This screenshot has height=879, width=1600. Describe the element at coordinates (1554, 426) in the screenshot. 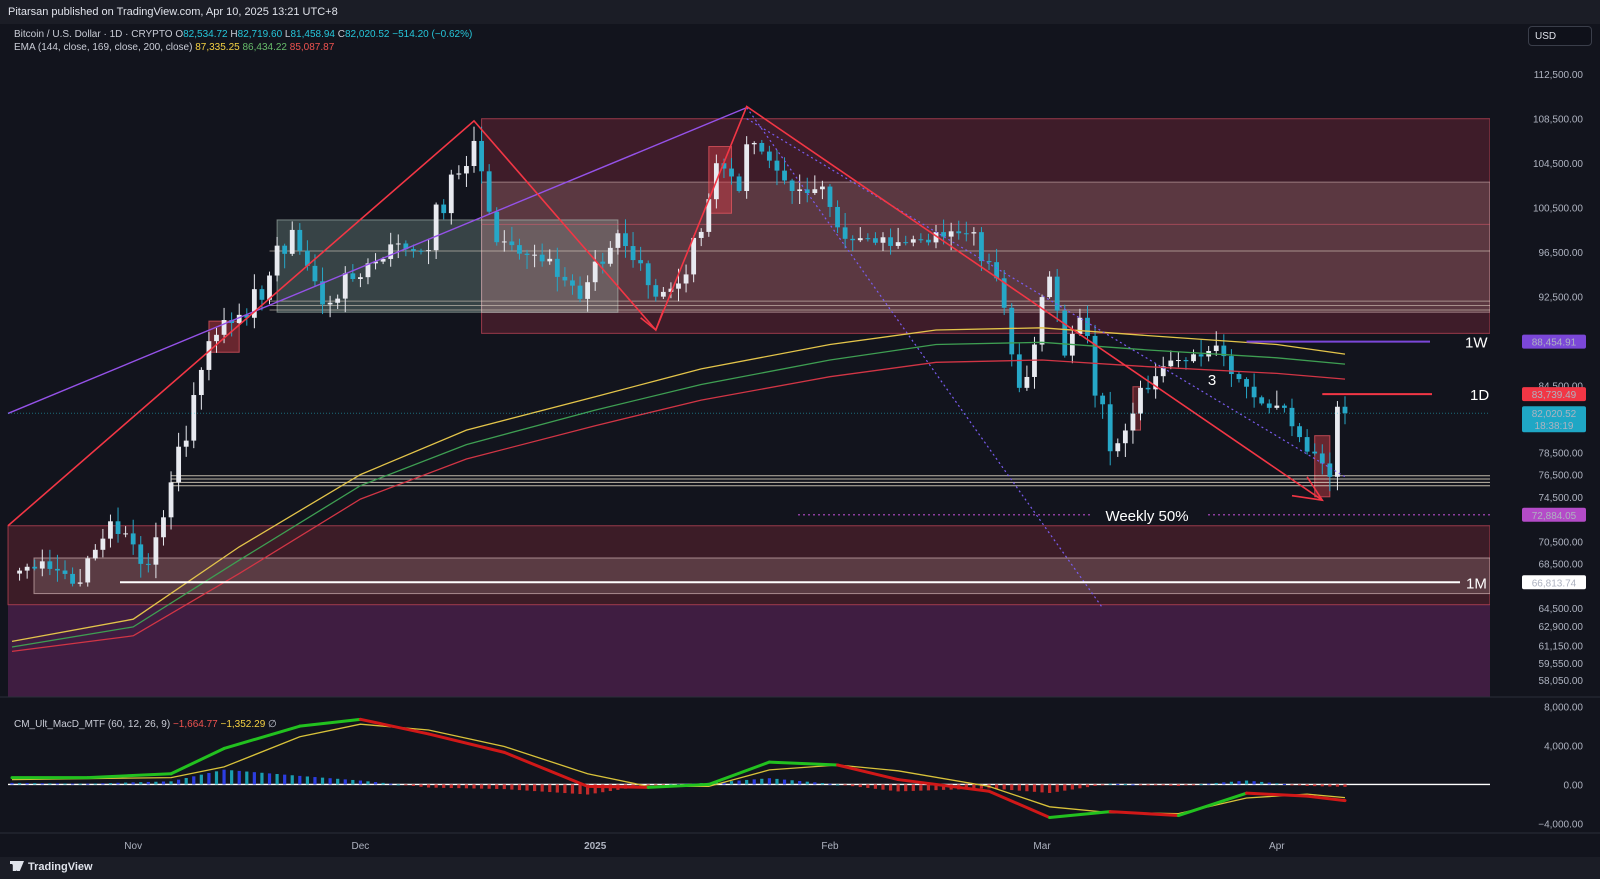

I see `countdown-tag: 18:38:19` at that location.